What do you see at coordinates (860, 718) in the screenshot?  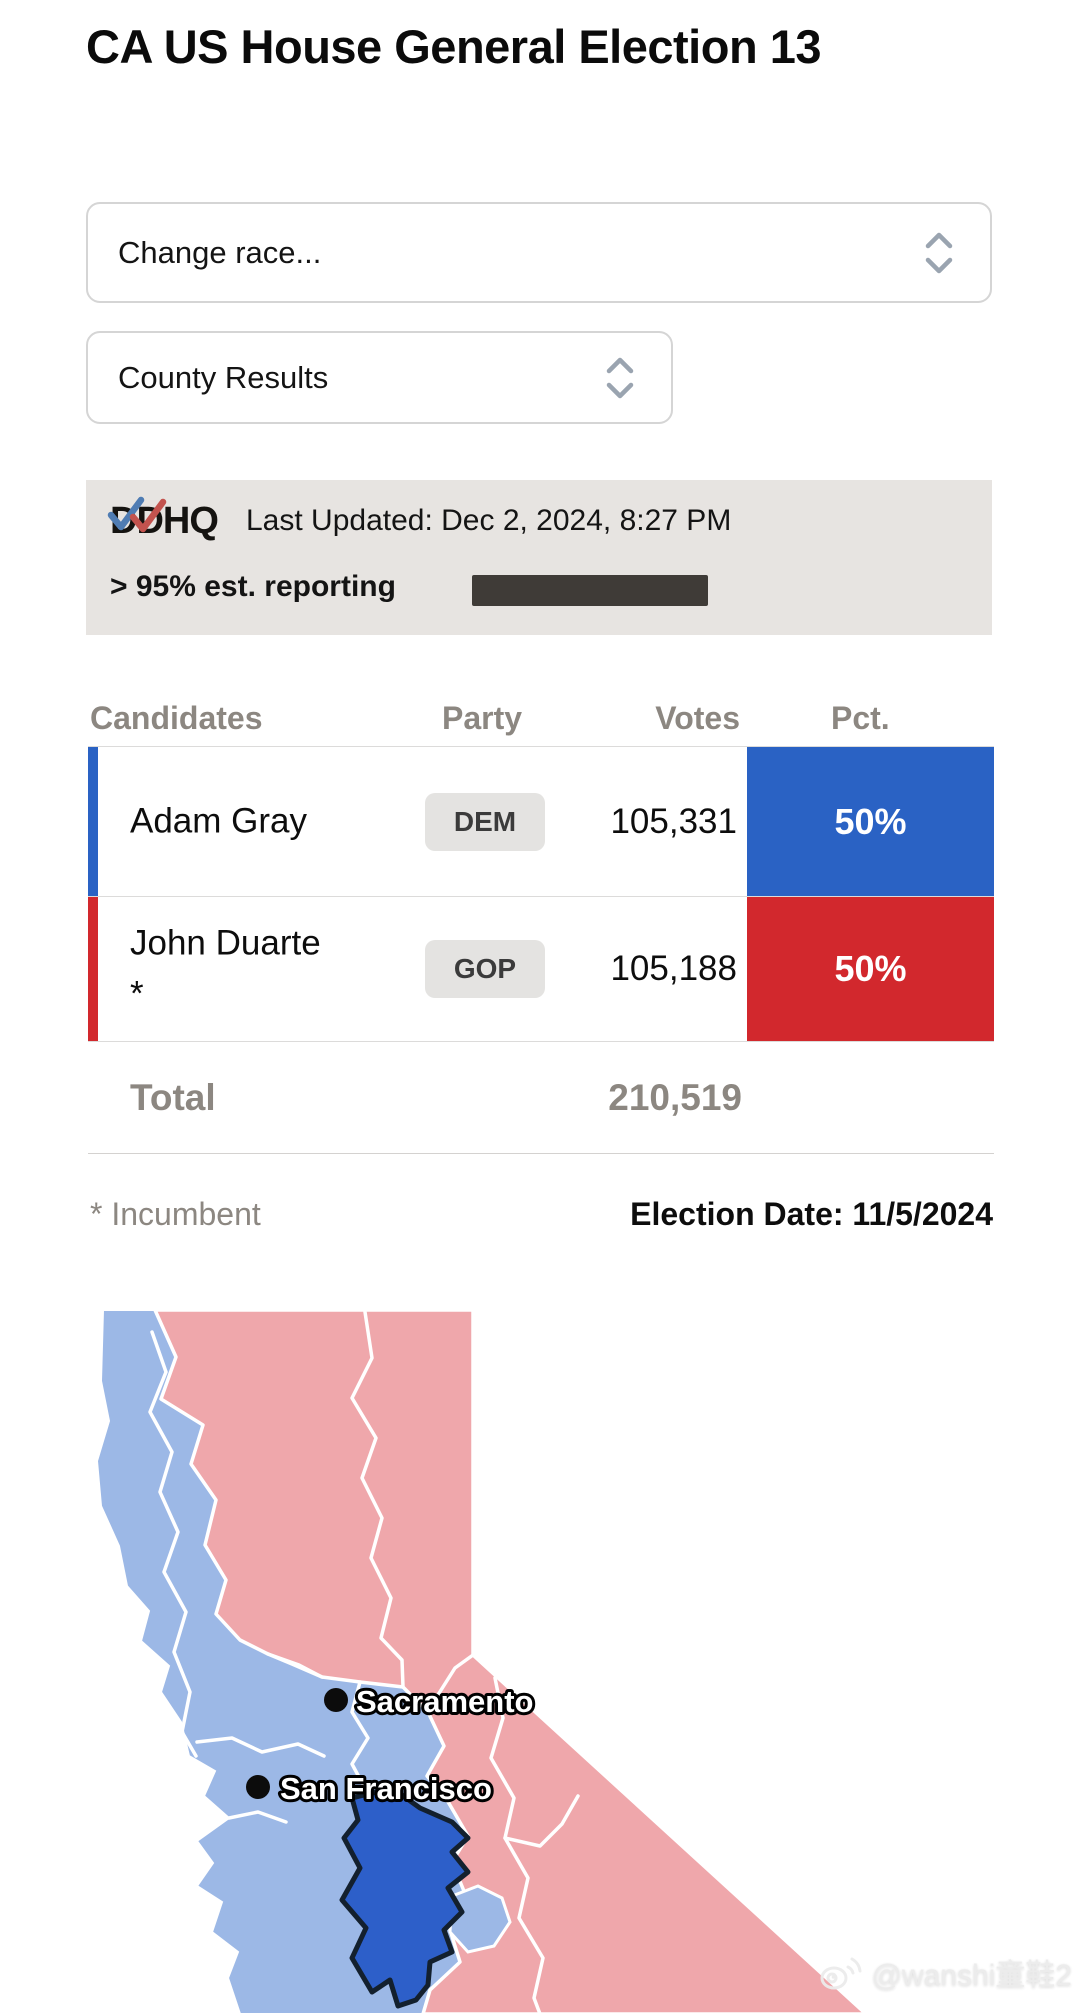 I see `column-header-pct: Pct.` at bounding box center [860, 718].